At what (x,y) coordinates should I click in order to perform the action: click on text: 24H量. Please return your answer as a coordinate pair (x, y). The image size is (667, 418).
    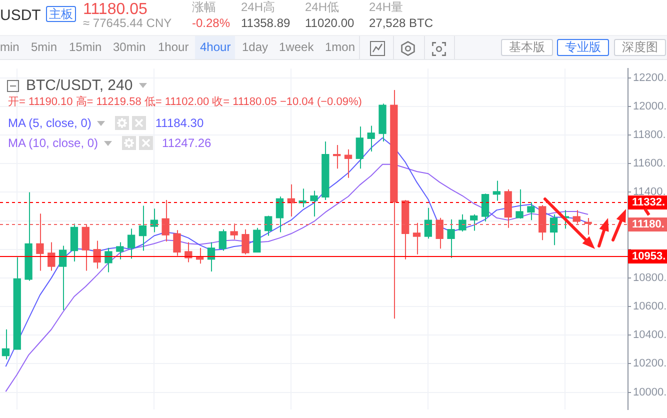
    Looking at the image, I should click on (386, 7).